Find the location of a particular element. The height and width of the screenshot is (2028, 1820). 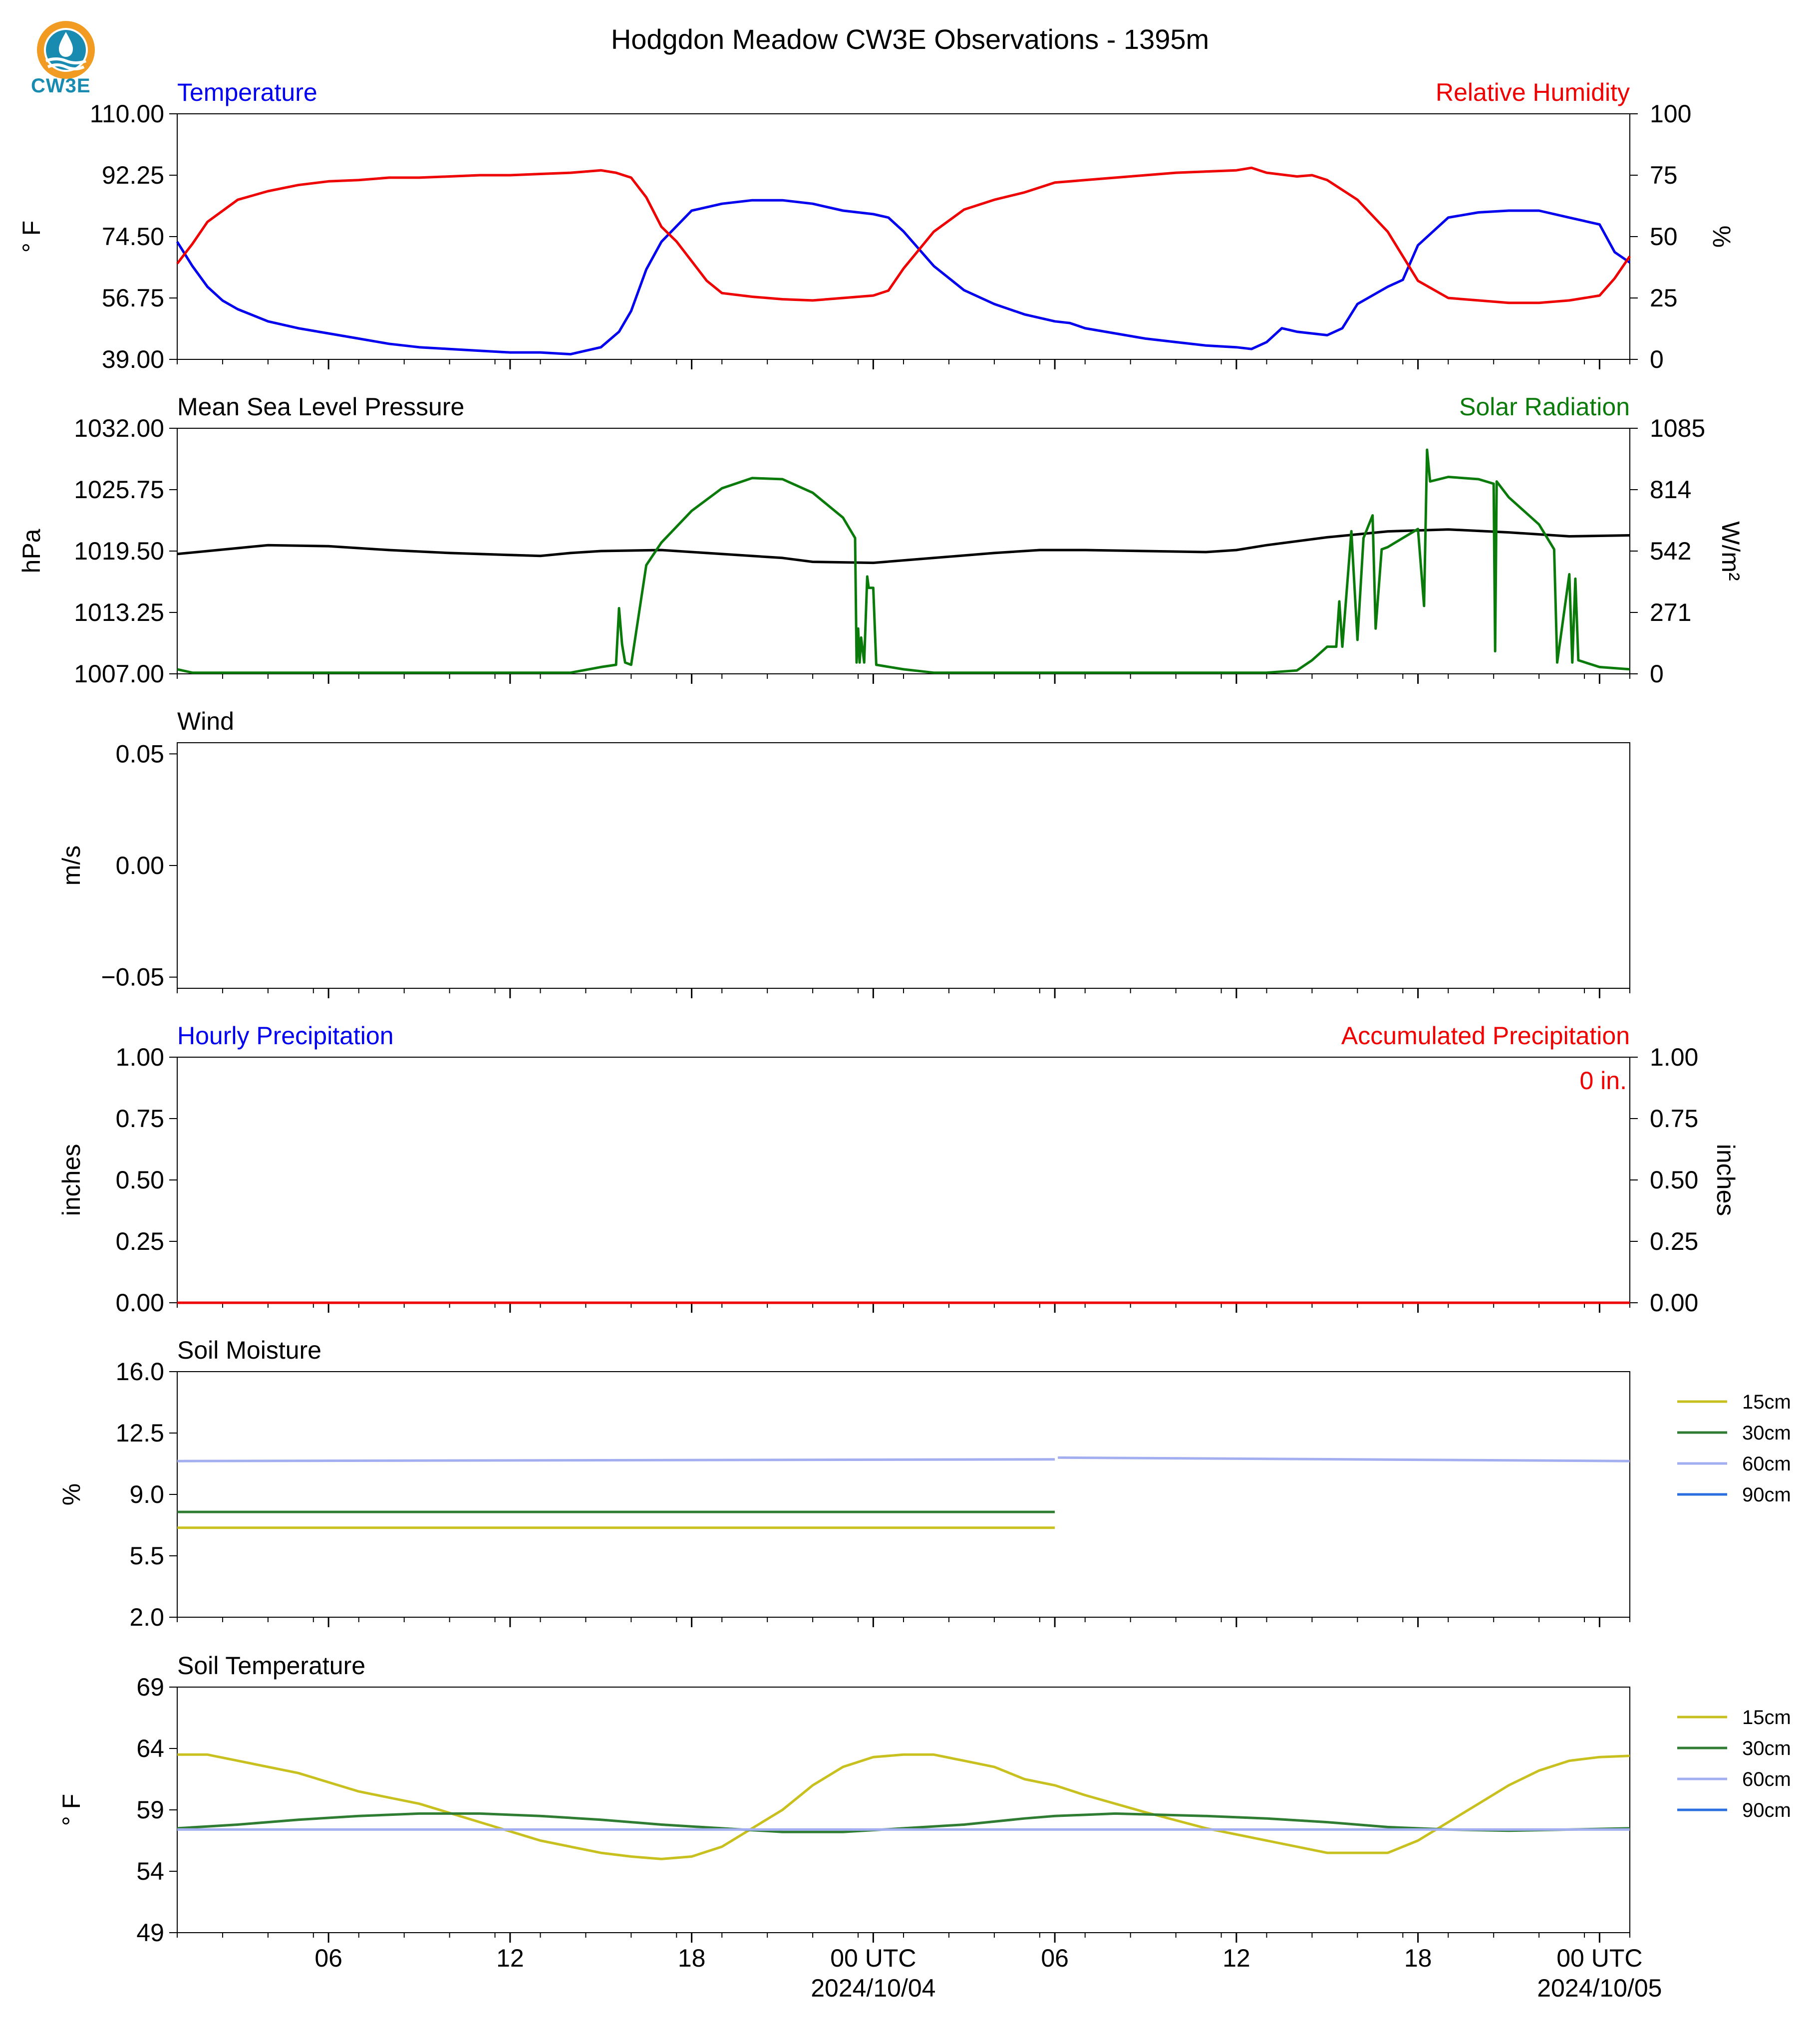

ytick-label-right: 1.00 is located at coordinates (1674, 1057).